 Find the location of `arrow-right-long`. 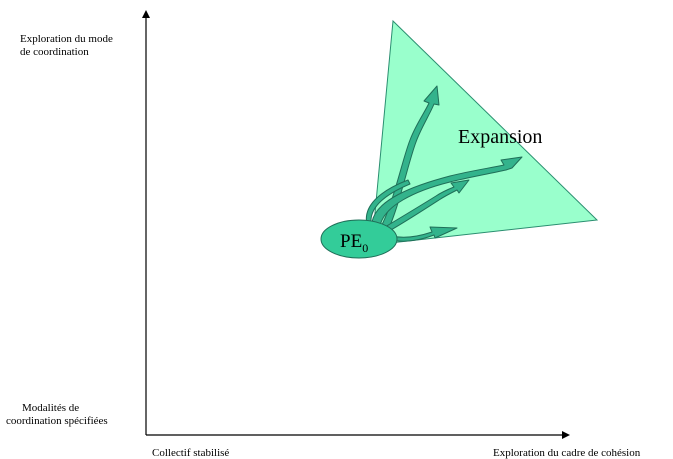

arrow-right-long is located at coordinates (447, 191).